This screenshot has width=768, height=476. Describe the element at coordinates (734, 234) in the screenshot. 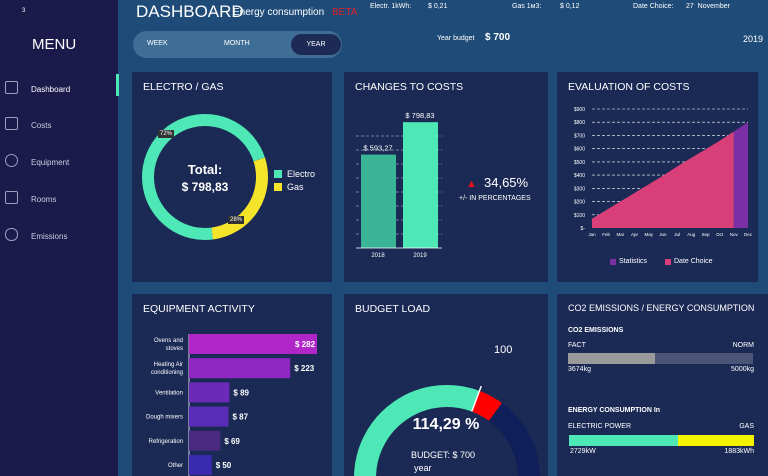

I see `x-tick-label: Nov` at that location.